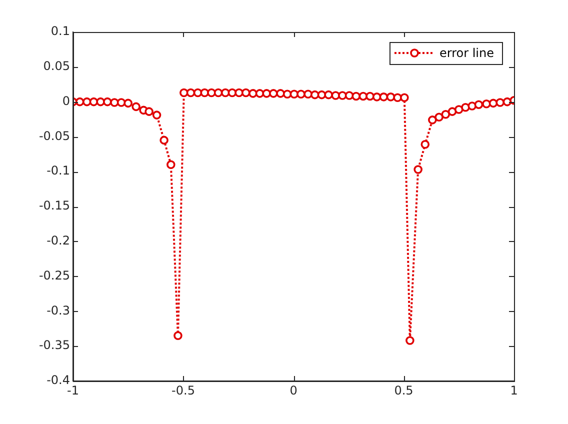 This screenshot has height=424, width=568. I want to click on y-tick-label: -0.4, so click(58, 380).